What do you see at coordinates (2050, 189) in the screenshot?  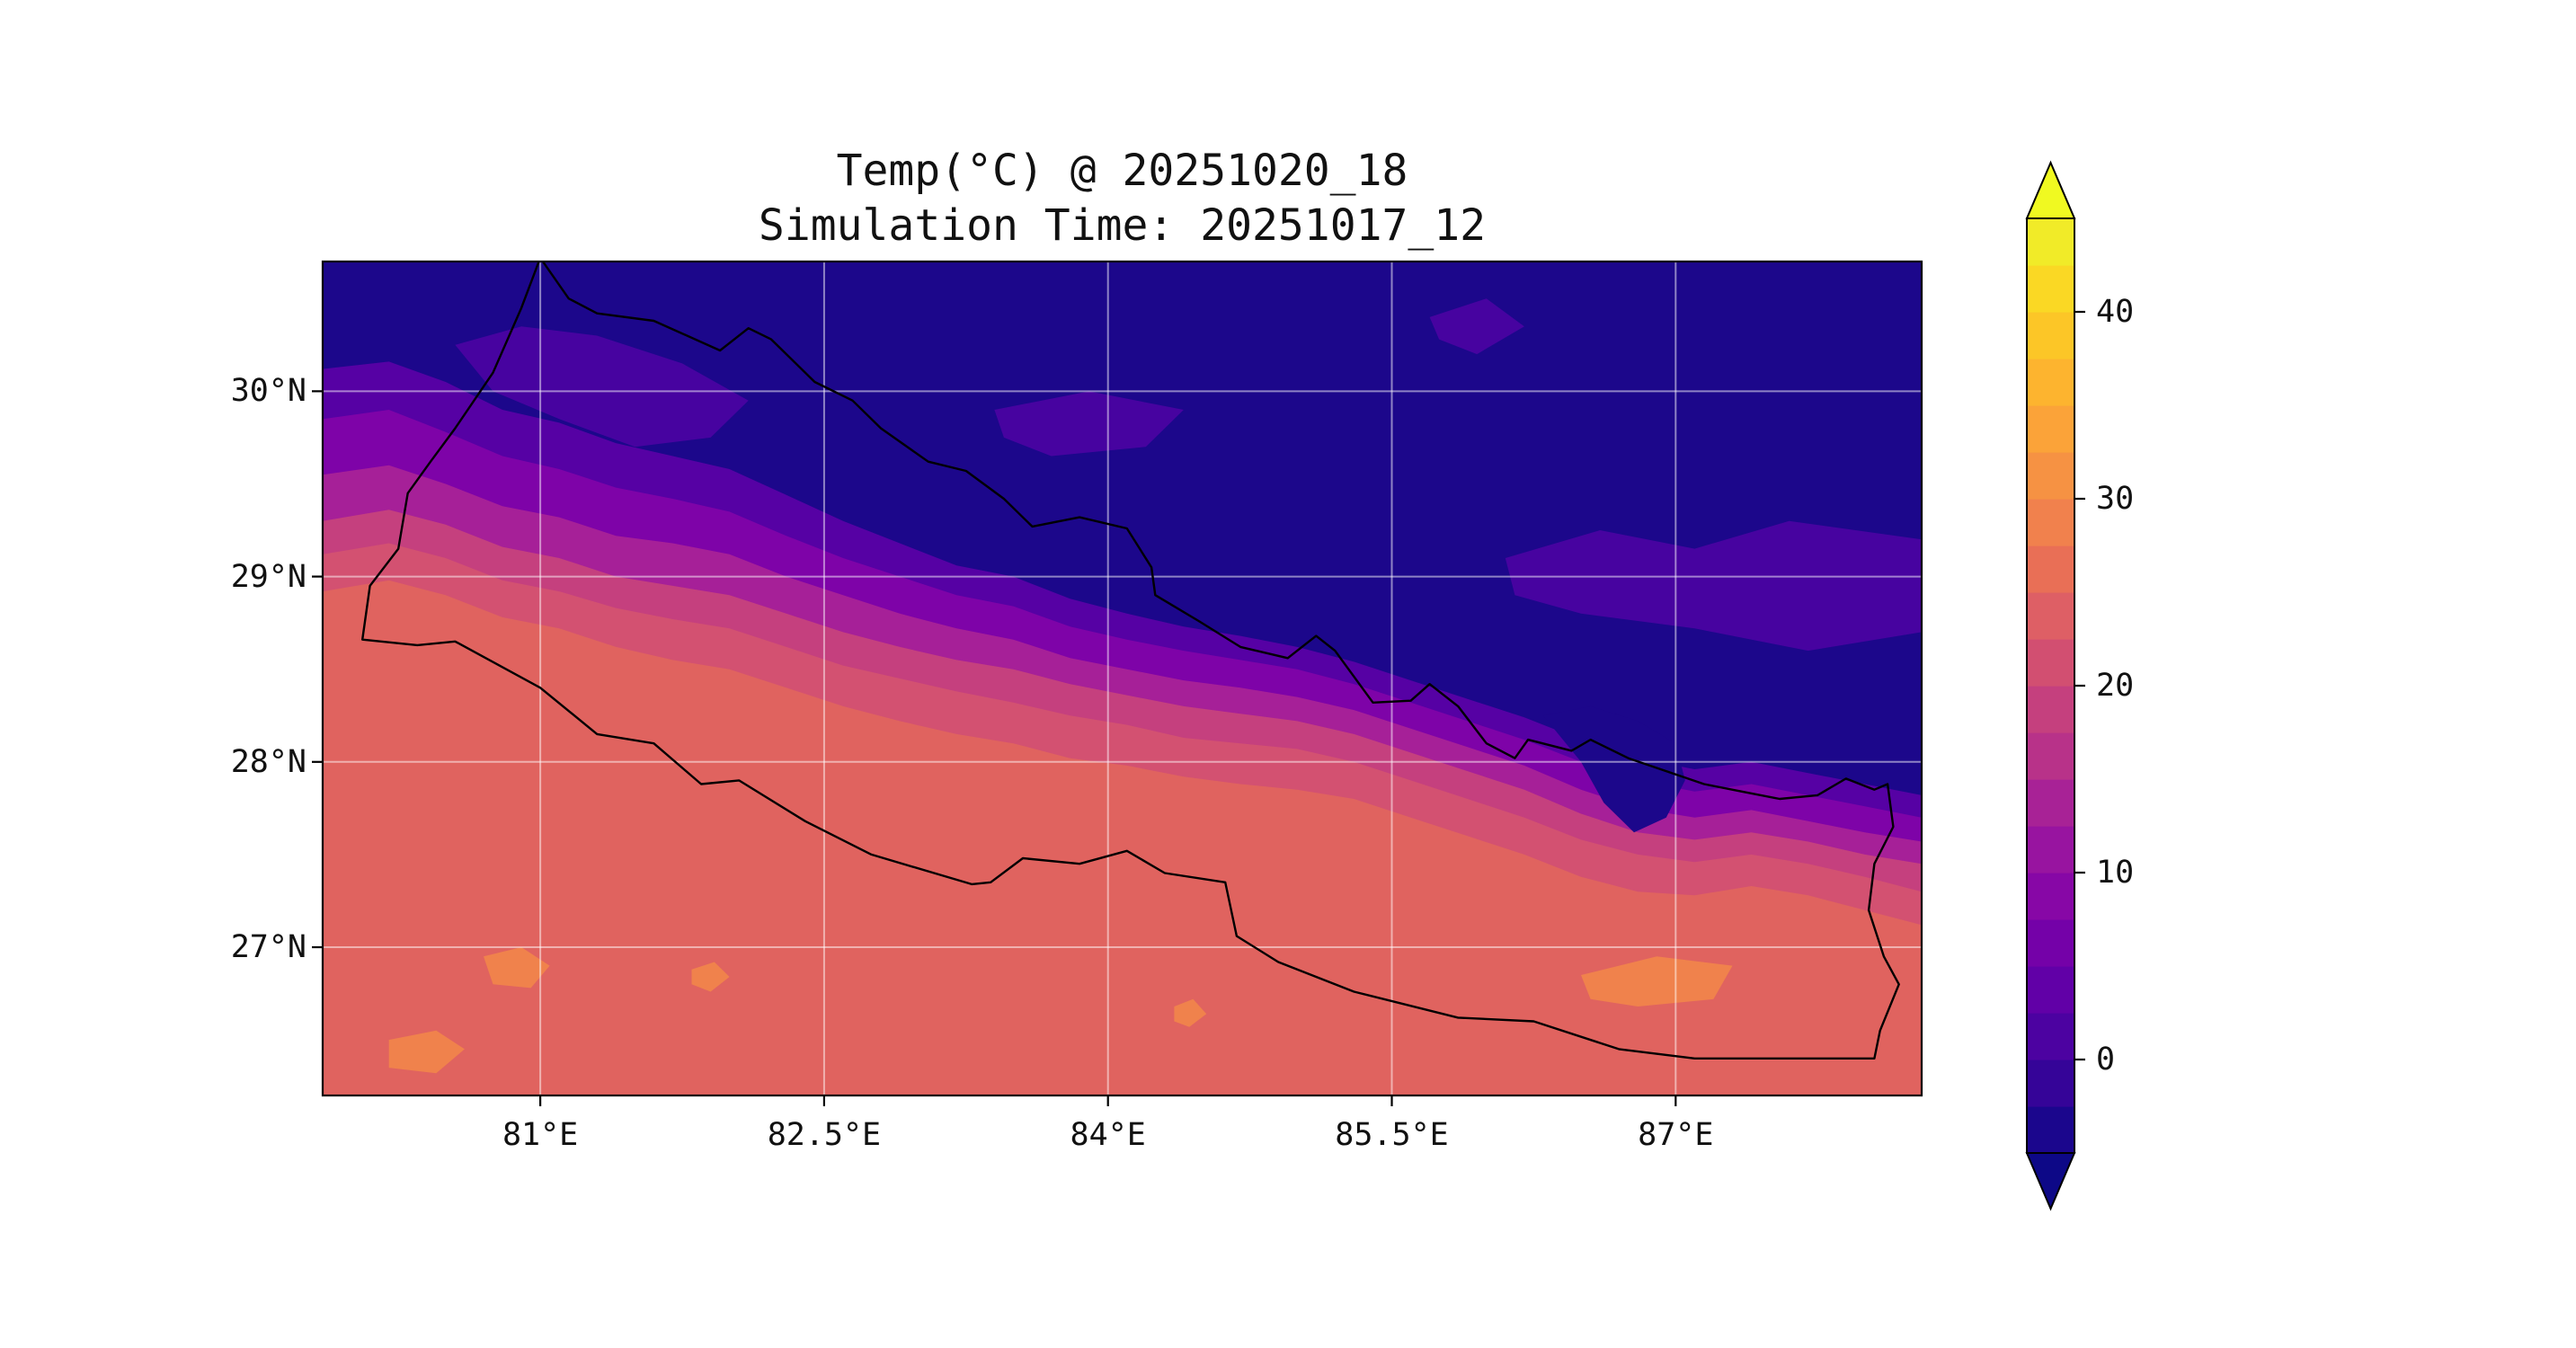 I see `colorbar-over-arrow` at bounding box center [2050, 189].